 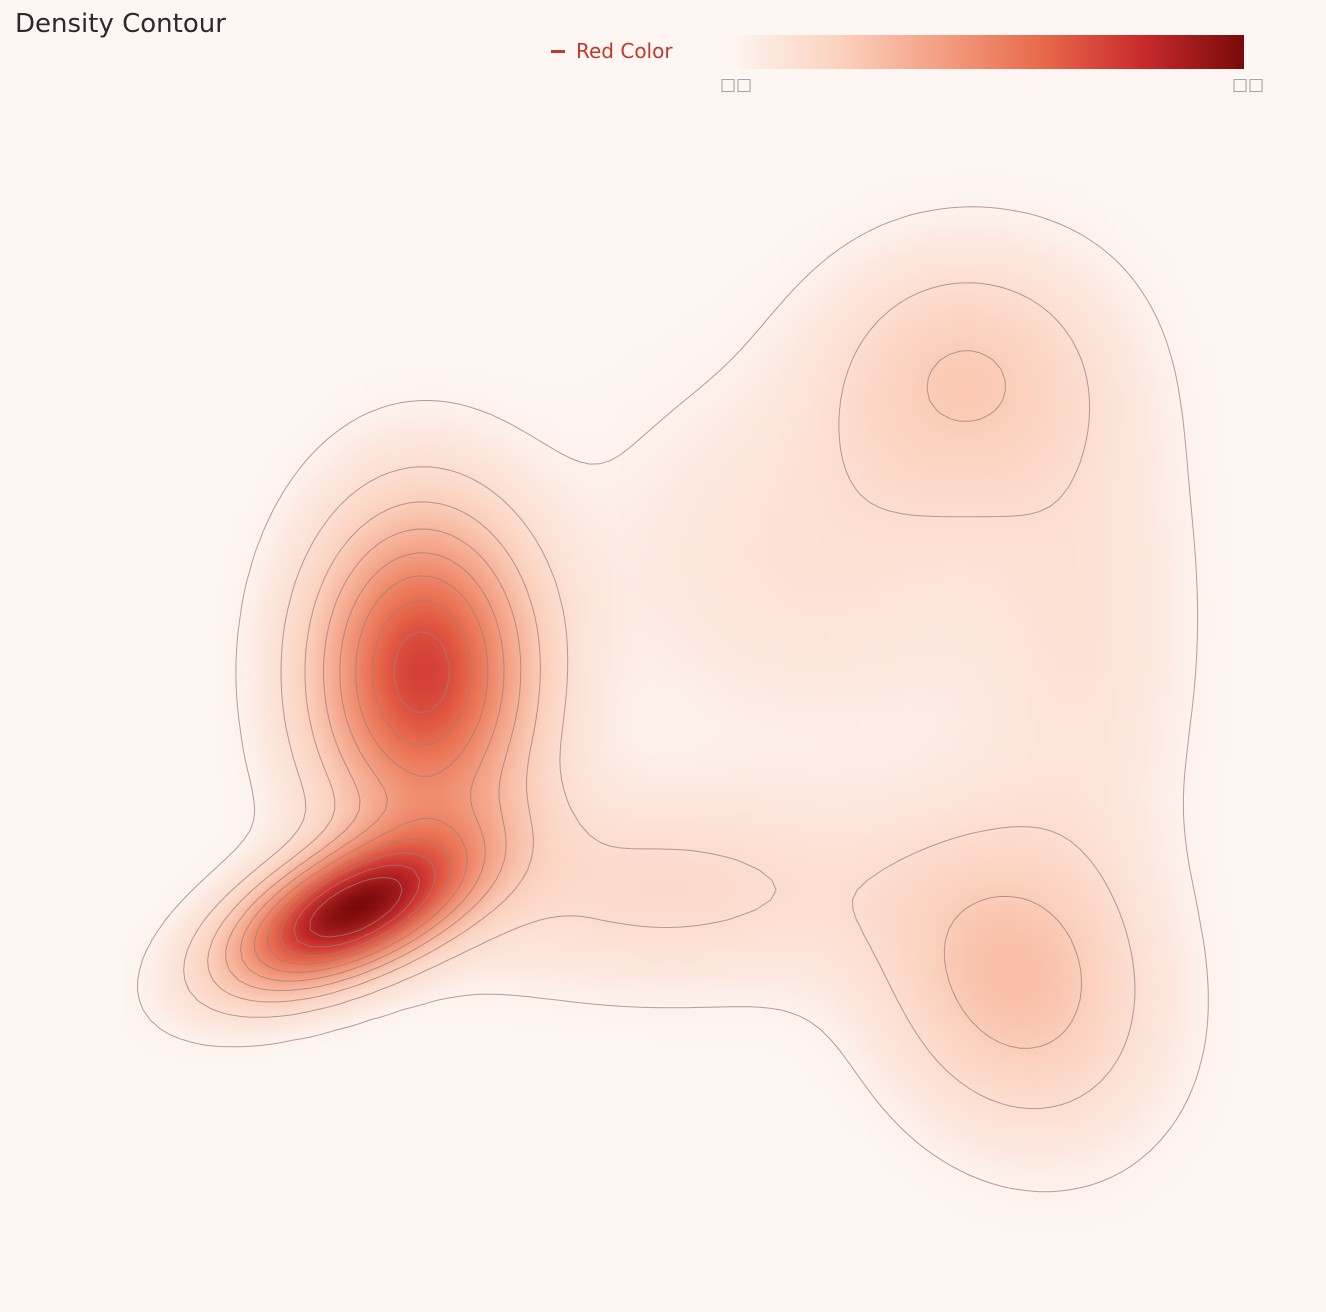 I want to click on colorbar-min-label: □□, so click(x=736, y=85).